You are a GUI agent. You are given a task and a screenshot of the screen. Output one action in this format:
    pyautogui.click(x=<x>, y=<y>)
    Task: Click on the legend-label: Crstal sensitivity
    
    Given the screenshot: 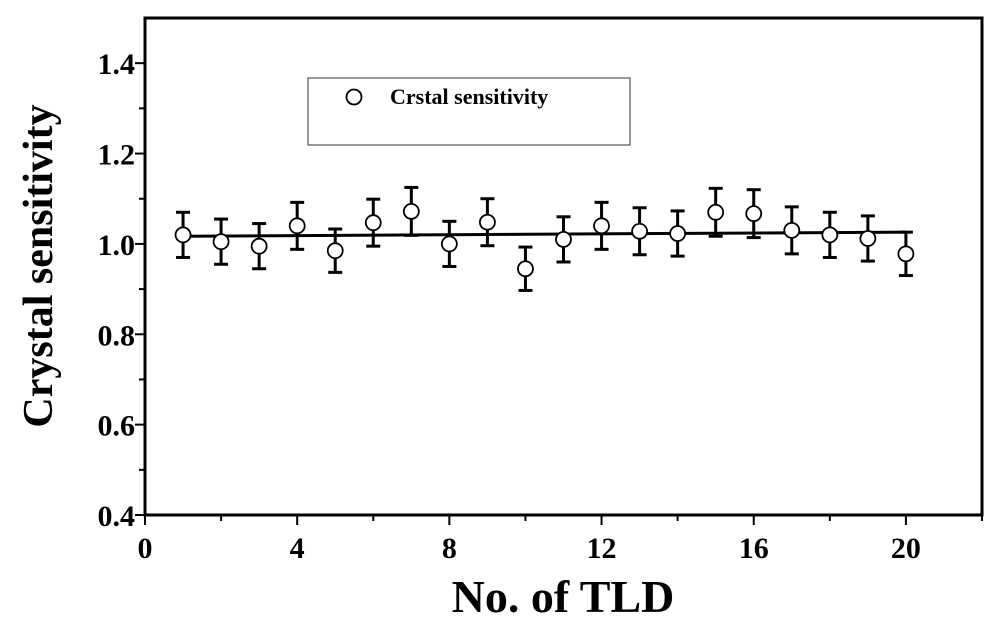 What is the action you would take?
    pyautogui.click(x=469, y=96)
    